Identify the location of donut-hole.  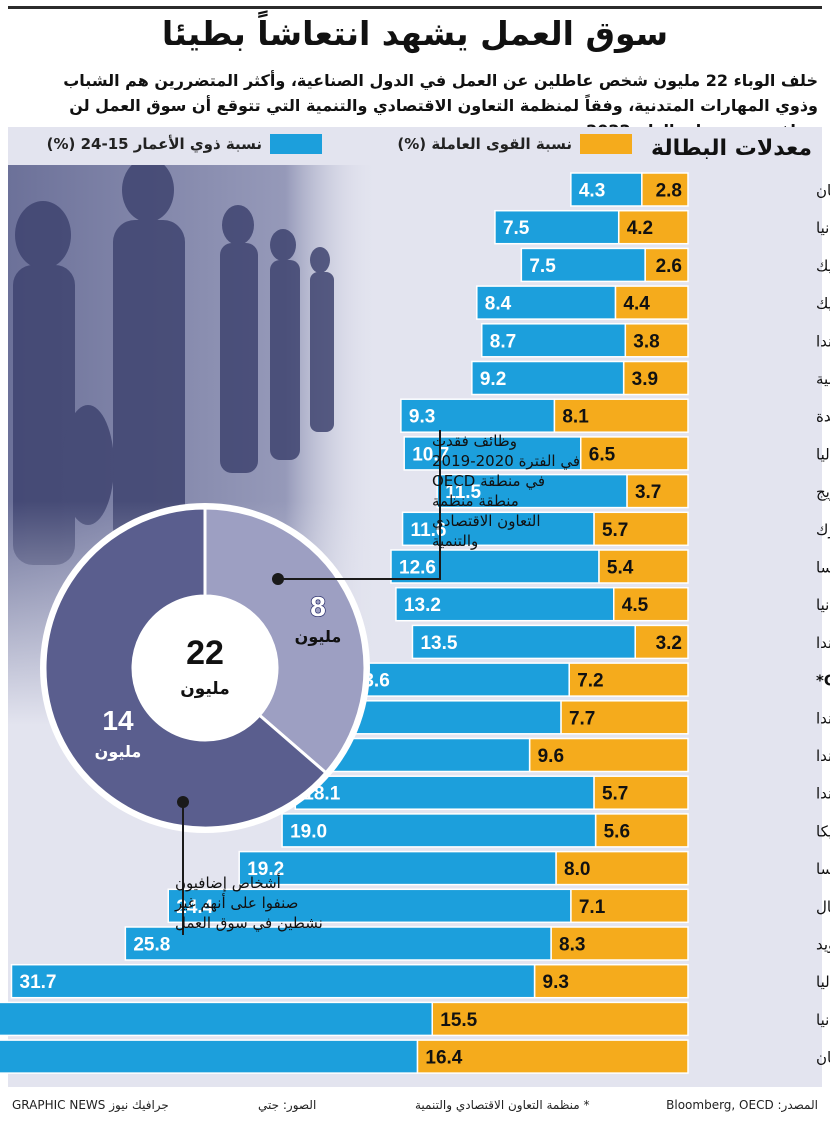
(205, 668).